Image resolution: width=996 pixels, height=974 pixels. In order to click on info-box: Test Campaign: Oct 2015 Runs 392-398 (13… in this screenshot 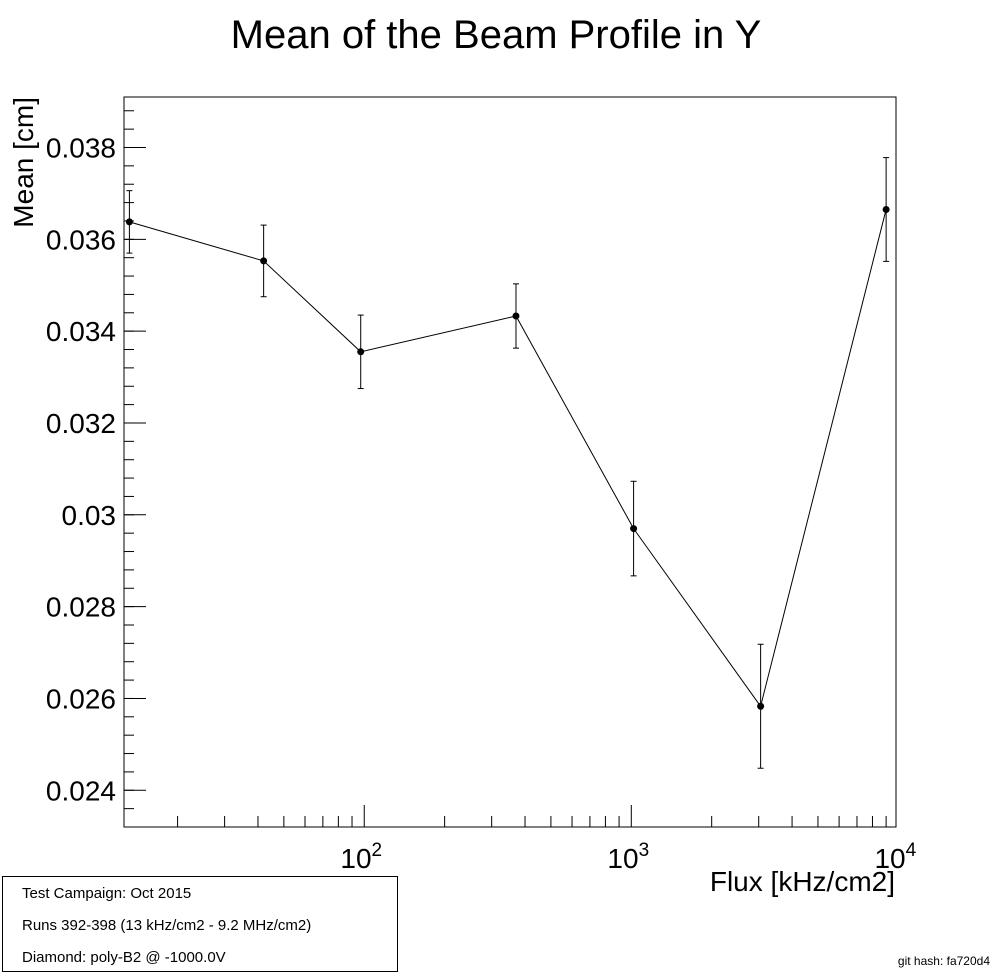, I will do `click(200, 924)`.